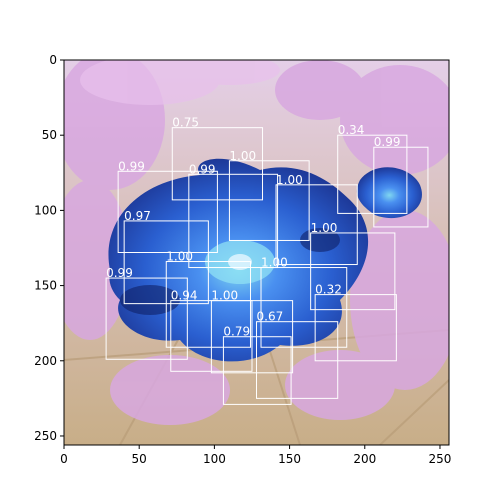  I want to click on y-axis: 0 50 100 150 200 250, so click(49, 248).